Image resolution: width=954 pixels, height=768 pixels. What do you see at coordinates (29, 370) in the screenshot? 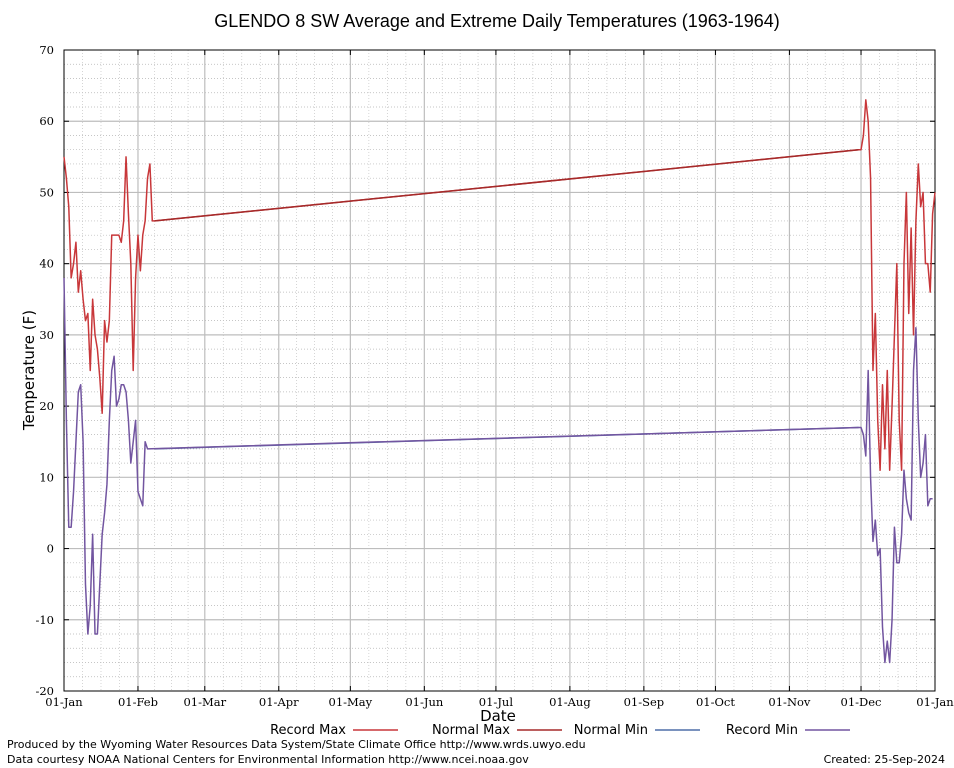
I see `y-axis-label: Temperature (F)` at bounding box center [29, 370].